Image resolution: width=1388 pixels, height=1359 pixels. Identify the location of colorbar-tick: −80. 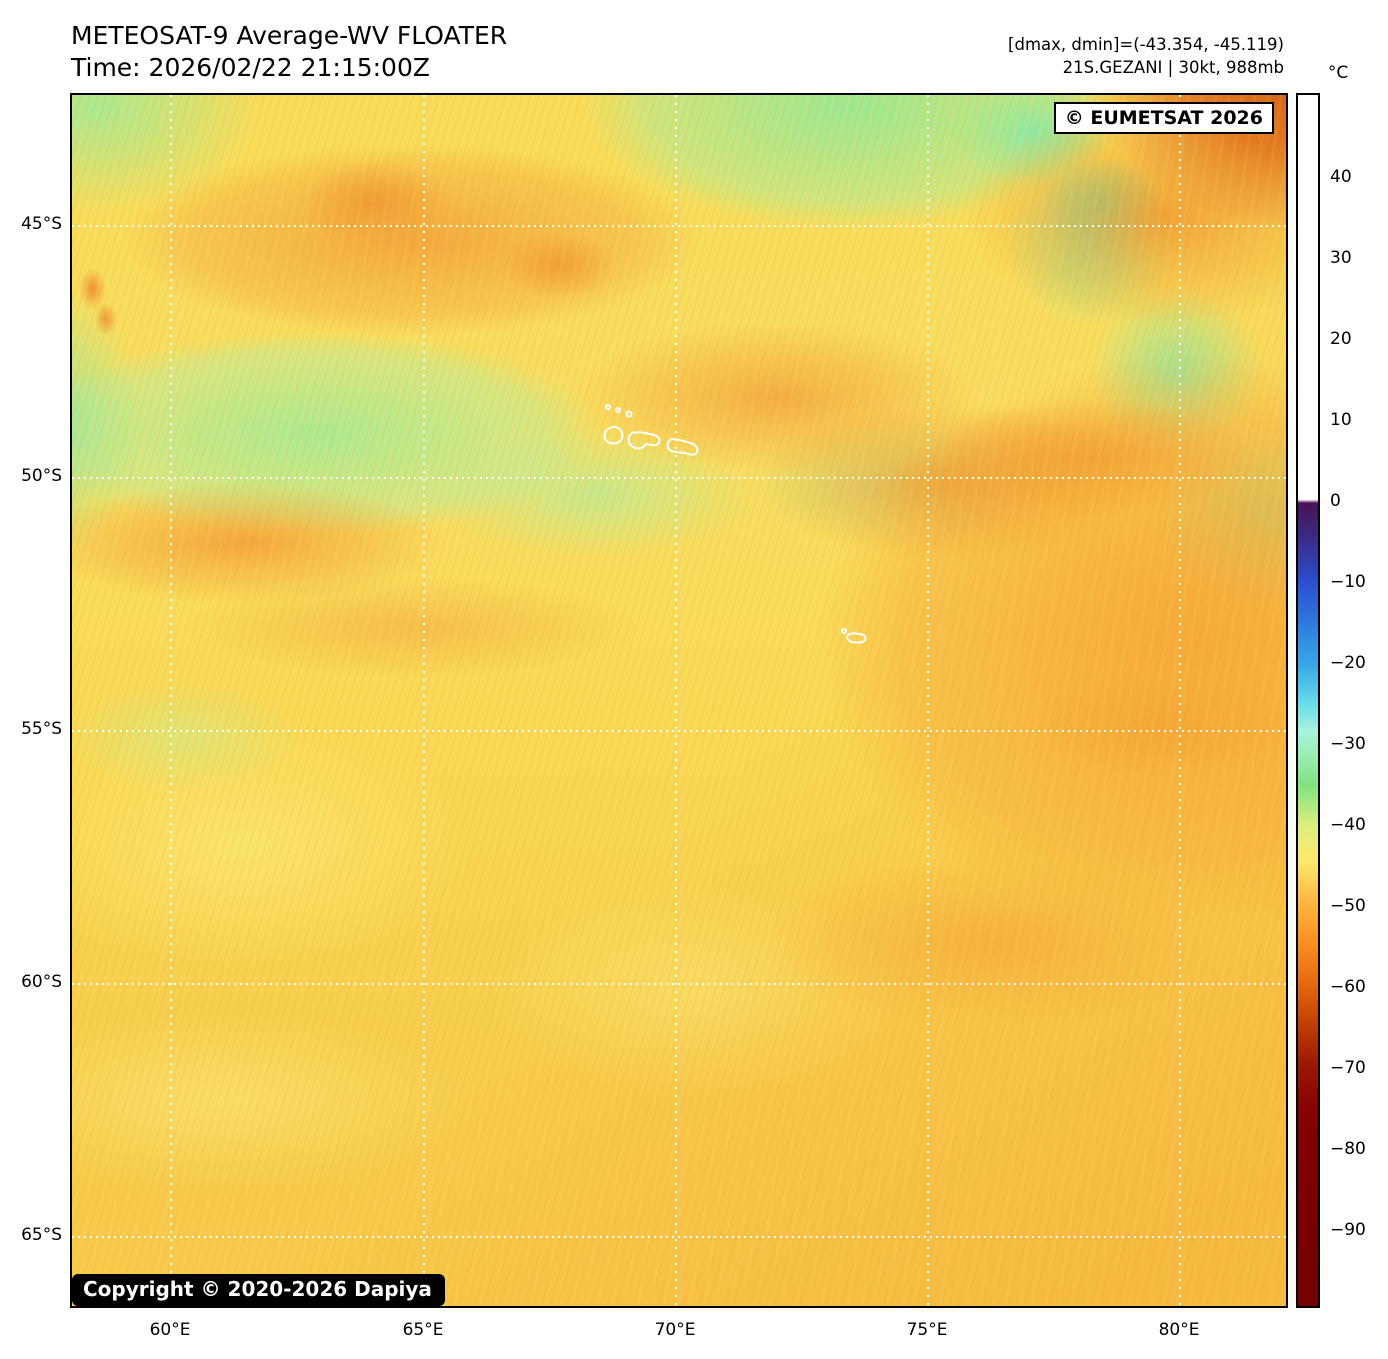
(1348, 1149).